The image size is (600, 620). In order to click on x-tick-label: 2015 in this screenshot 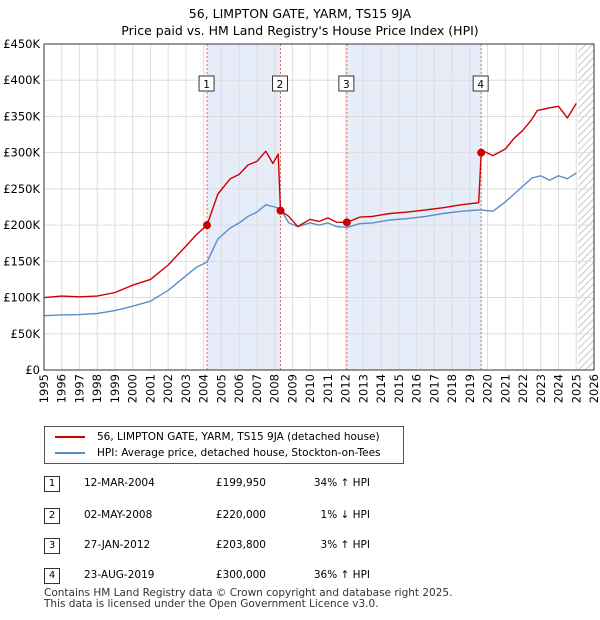, I will do `click(399, 388)`.